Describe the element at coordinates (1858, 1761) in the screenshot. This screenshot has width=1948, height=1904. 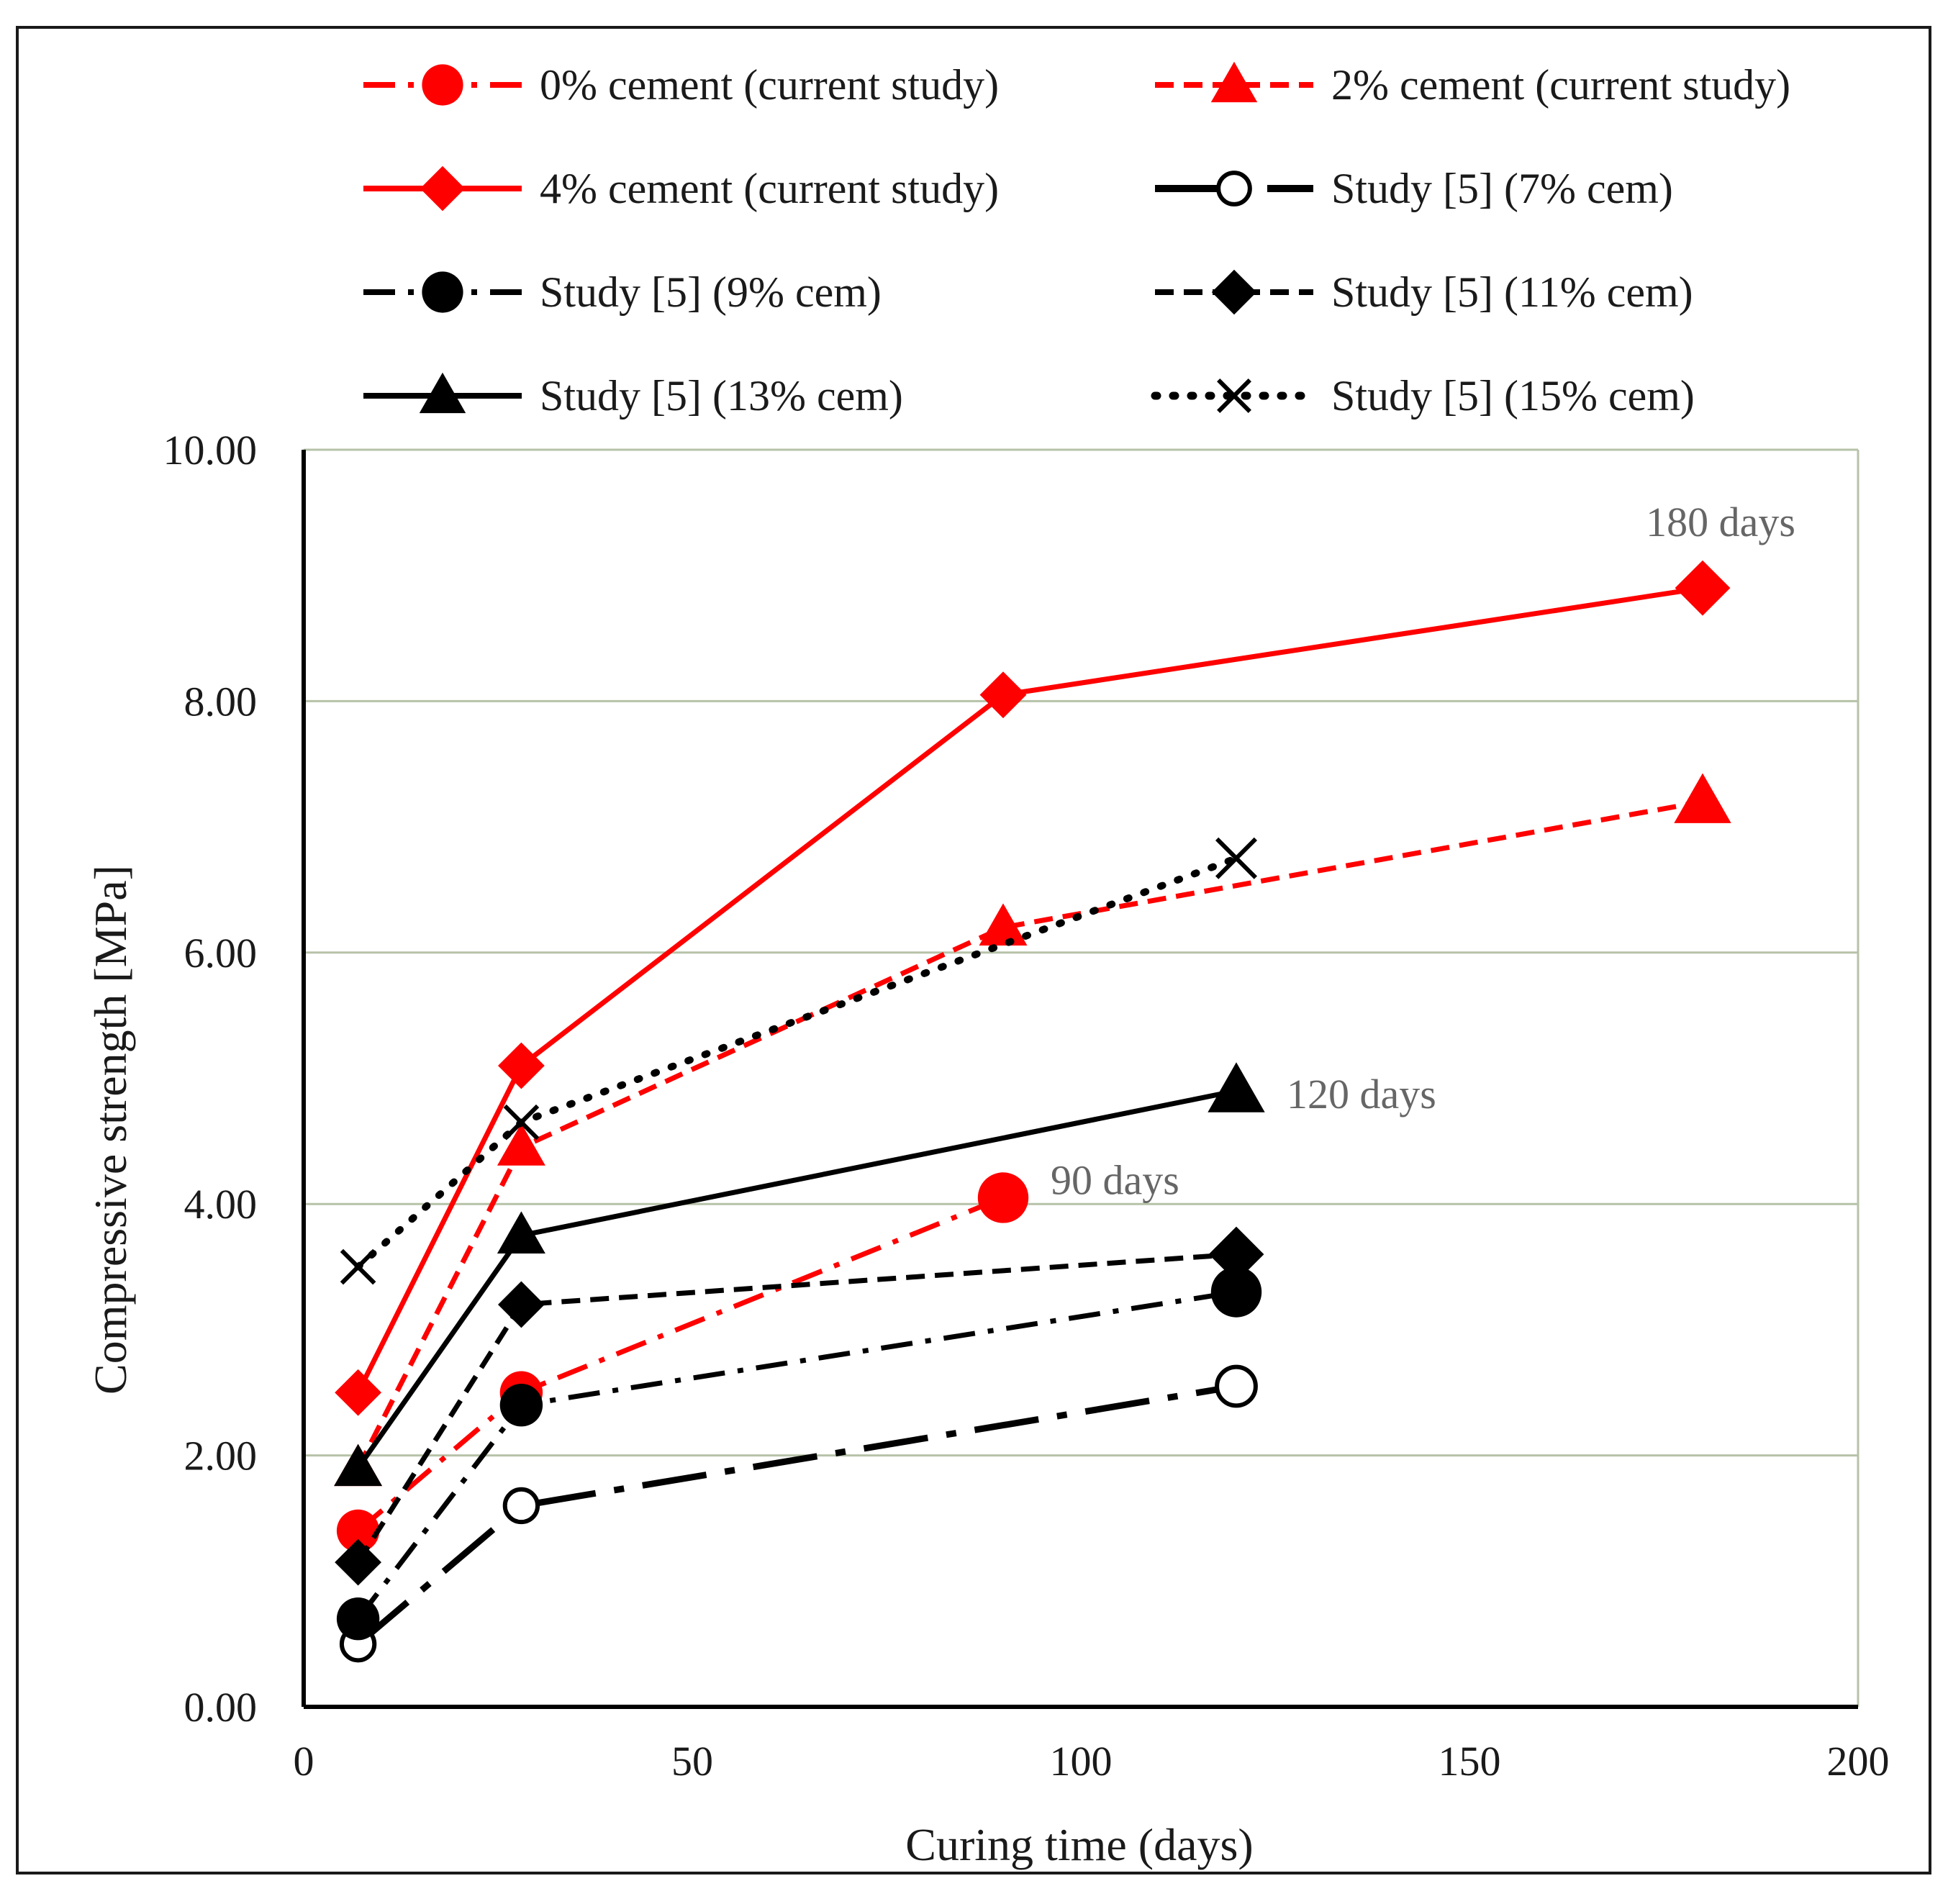
I see `x-tick-label: 200` at that location.